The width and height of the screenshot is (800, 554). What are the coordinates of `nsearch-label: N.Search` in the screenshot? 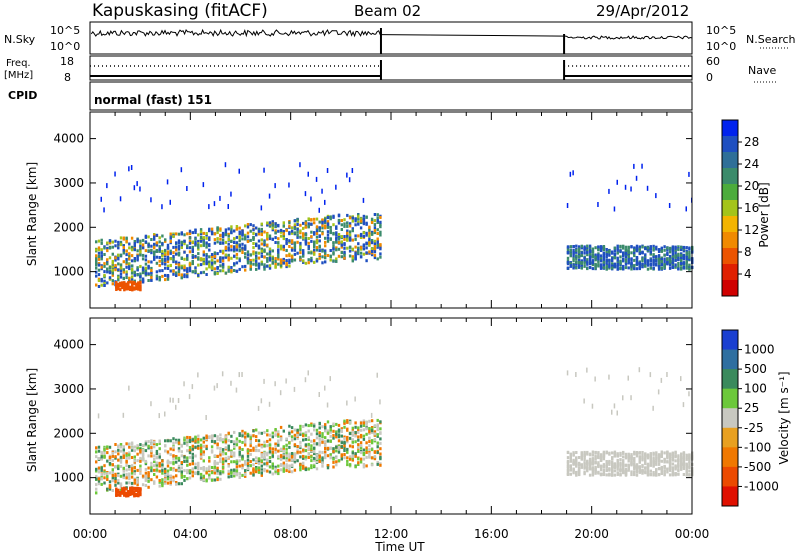 It's located at (771, 39).